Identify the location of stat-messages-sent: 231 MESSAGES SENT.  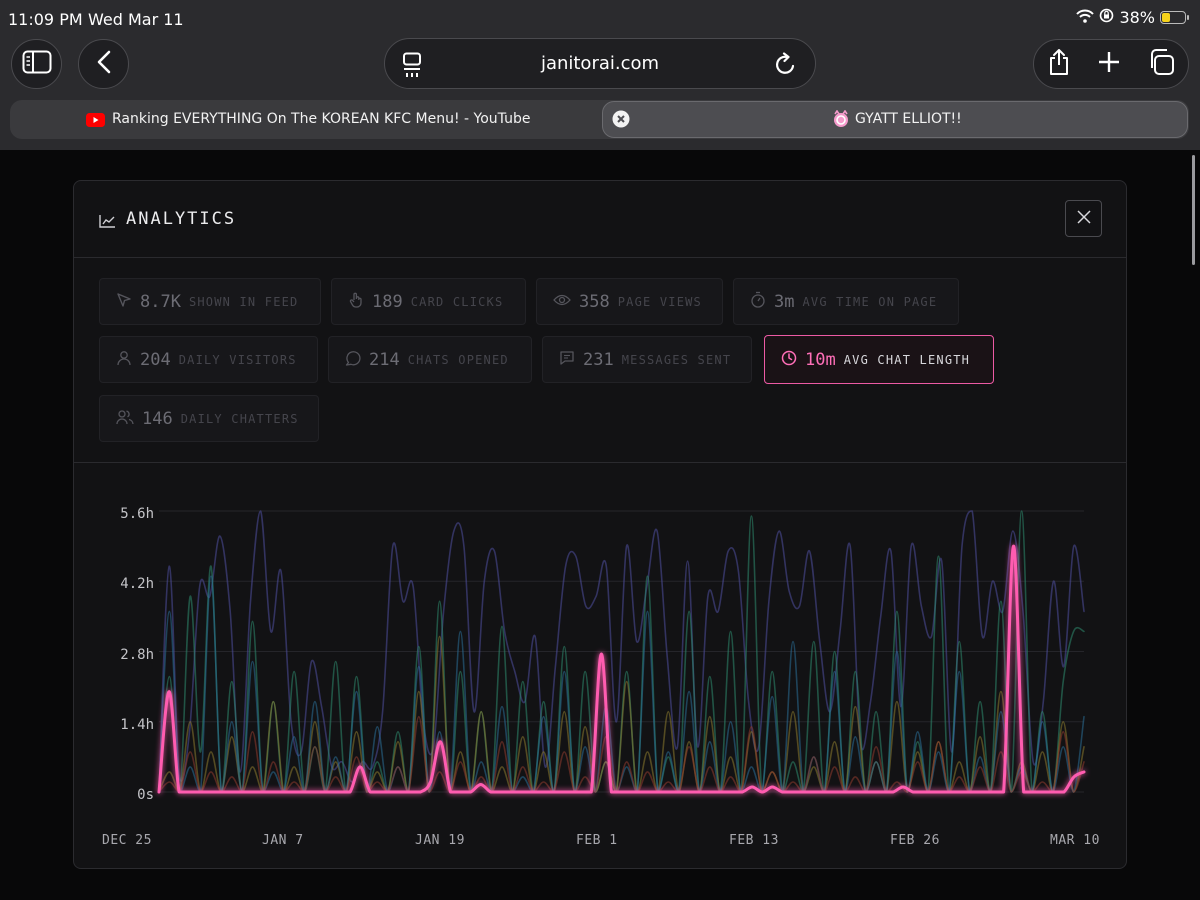
(647, 359).